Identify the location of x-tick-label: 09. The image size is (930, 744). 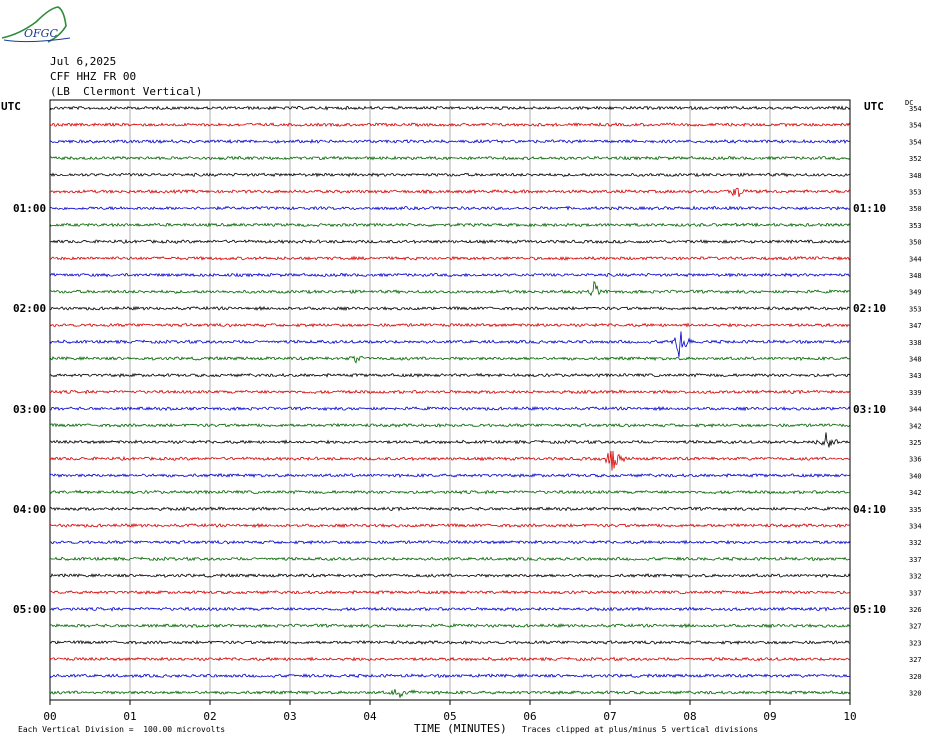
(769, 716).